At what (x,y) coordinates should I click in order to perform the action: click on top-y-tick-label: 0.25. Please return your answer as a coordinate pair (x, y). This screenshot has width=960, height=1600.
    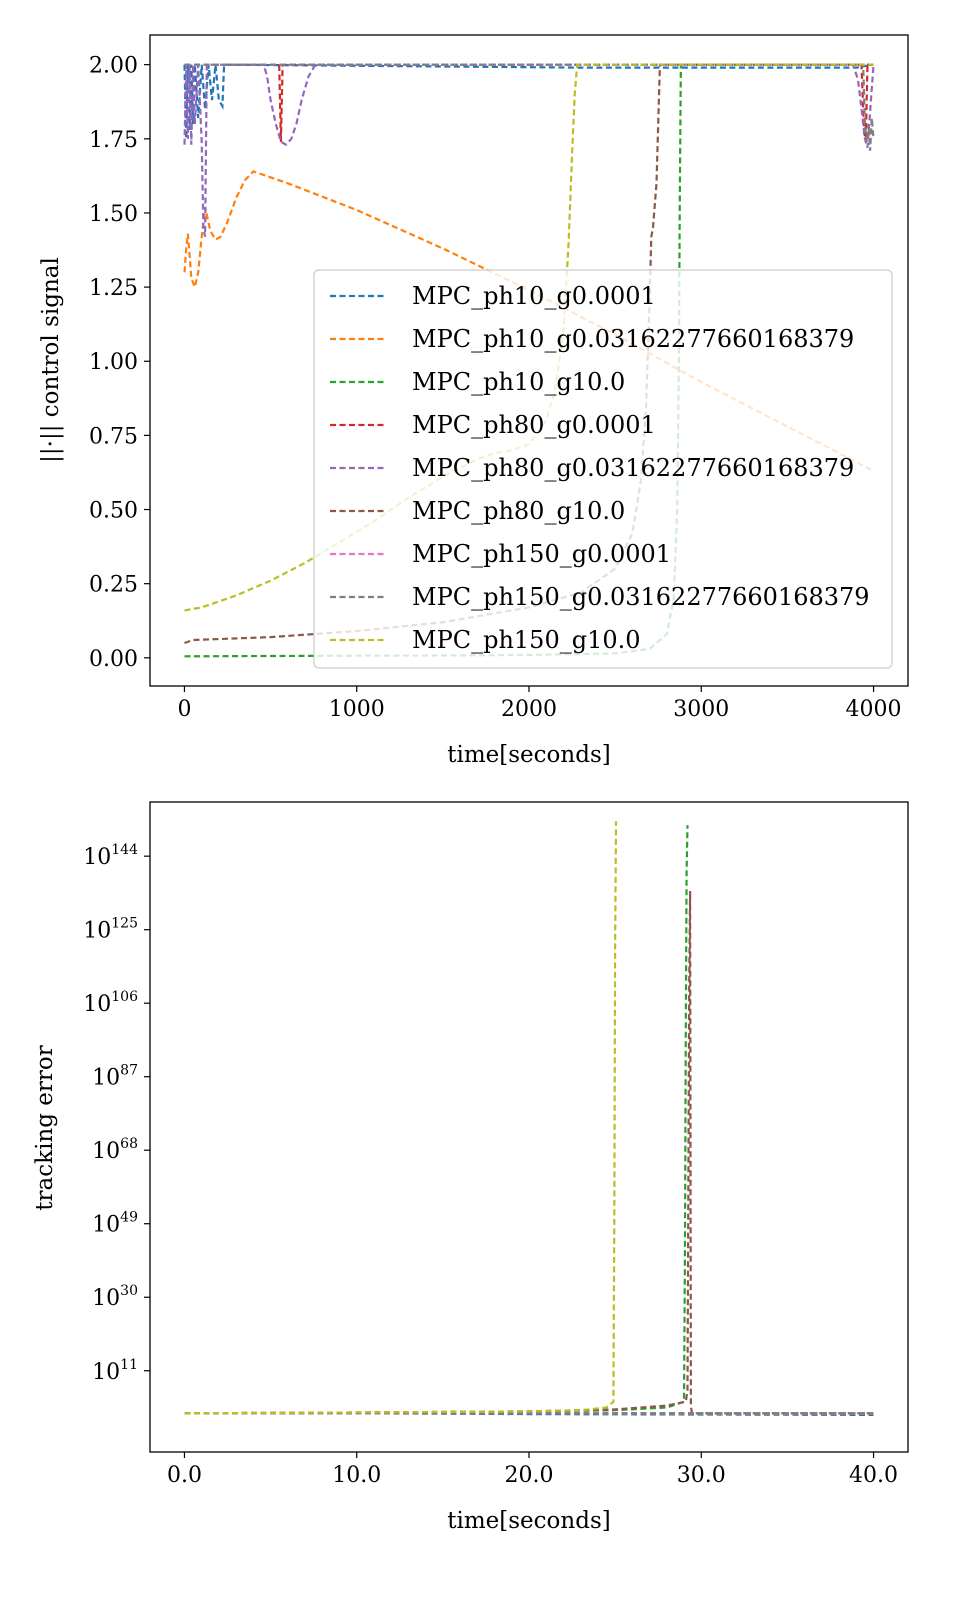
    Looking at the image, I should click on (113, 585).